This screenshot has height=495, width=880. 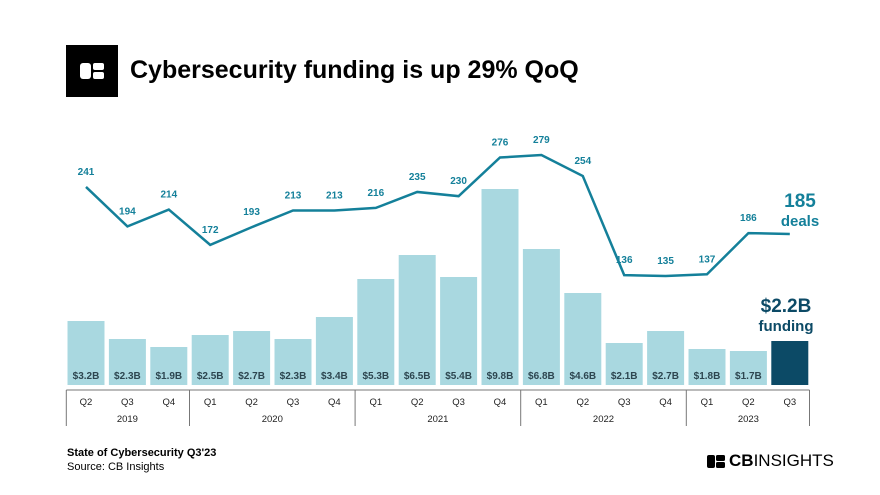 I want to click on funding-label: $3.2B, so click(x=86, y=376).